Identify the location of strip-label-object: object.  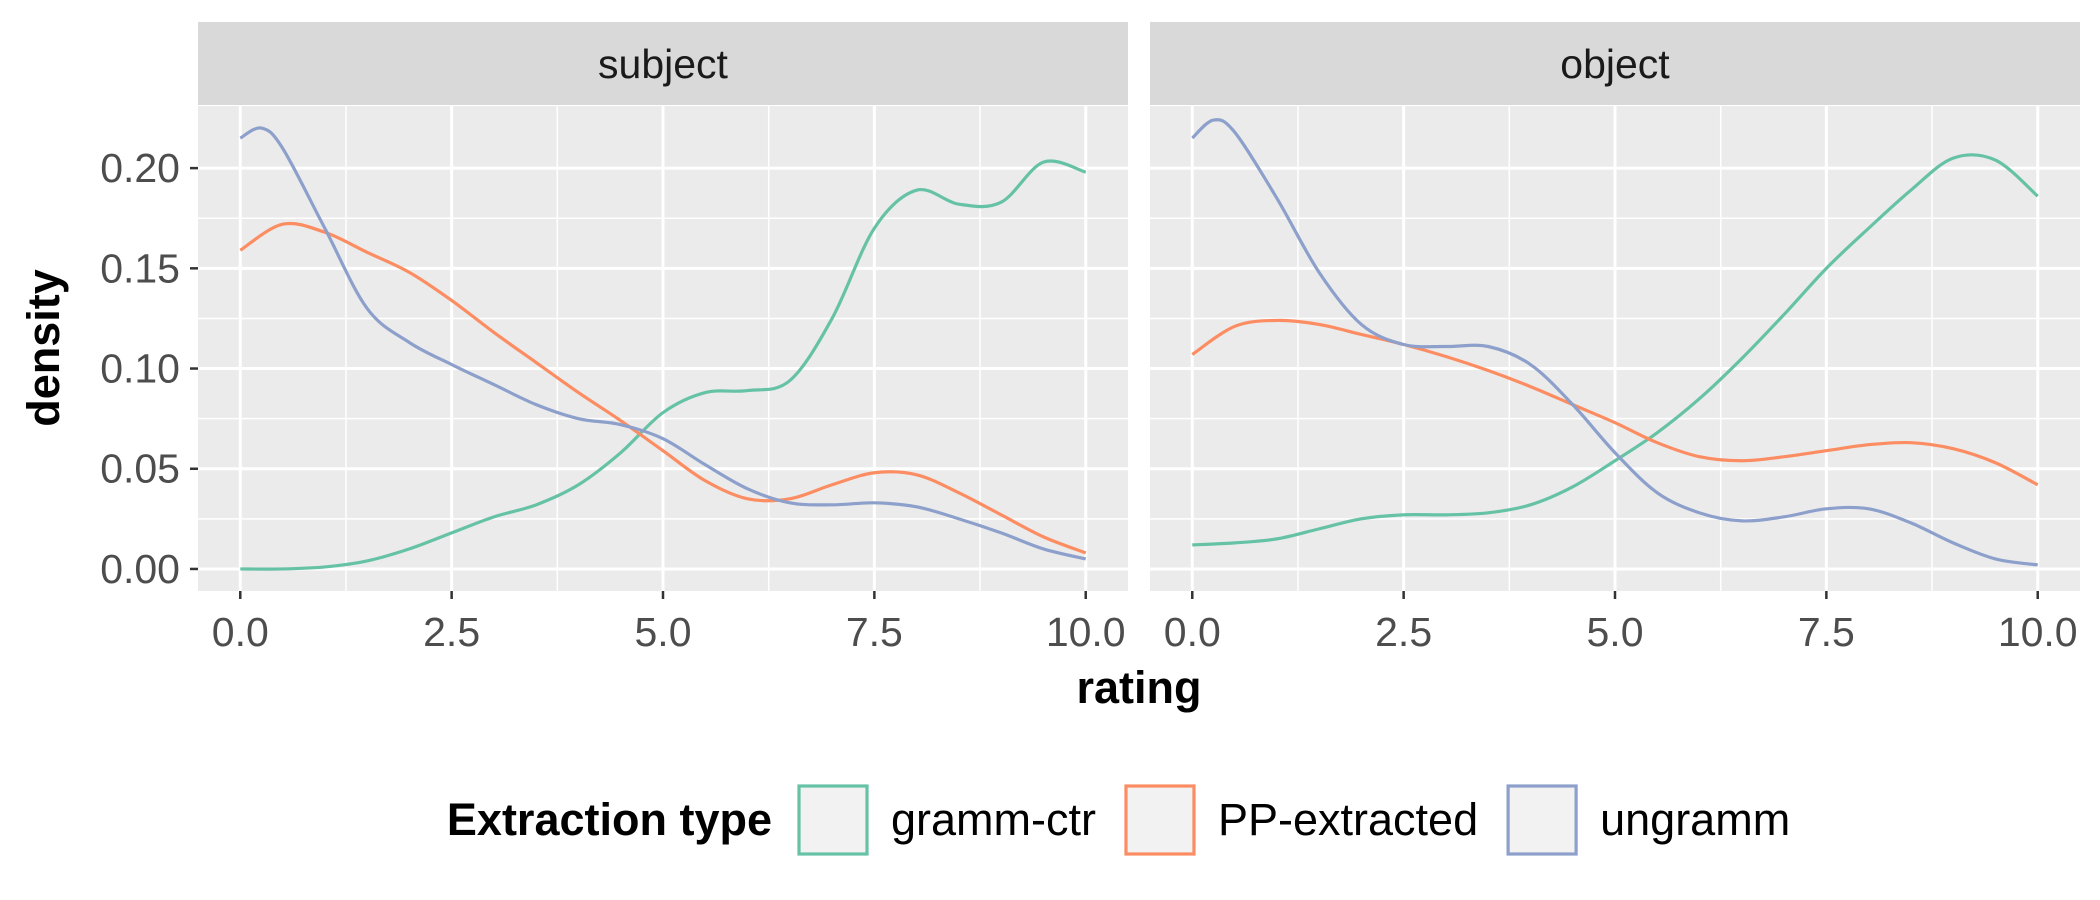
(1615, 64).